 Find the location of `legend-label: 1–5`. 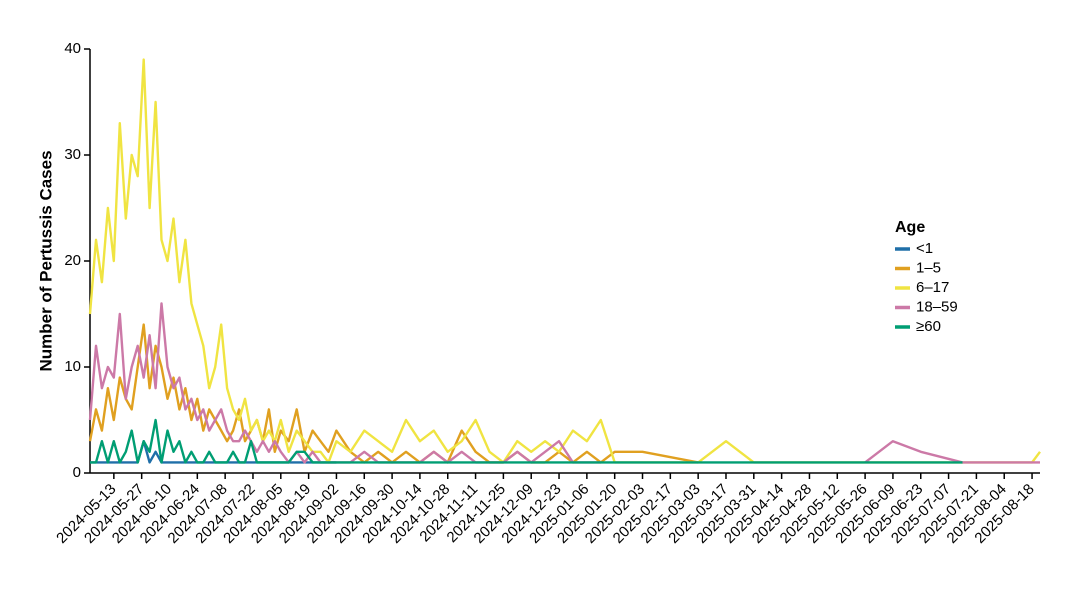

legend-label: 1–5 is located at coordinates (928, 267).